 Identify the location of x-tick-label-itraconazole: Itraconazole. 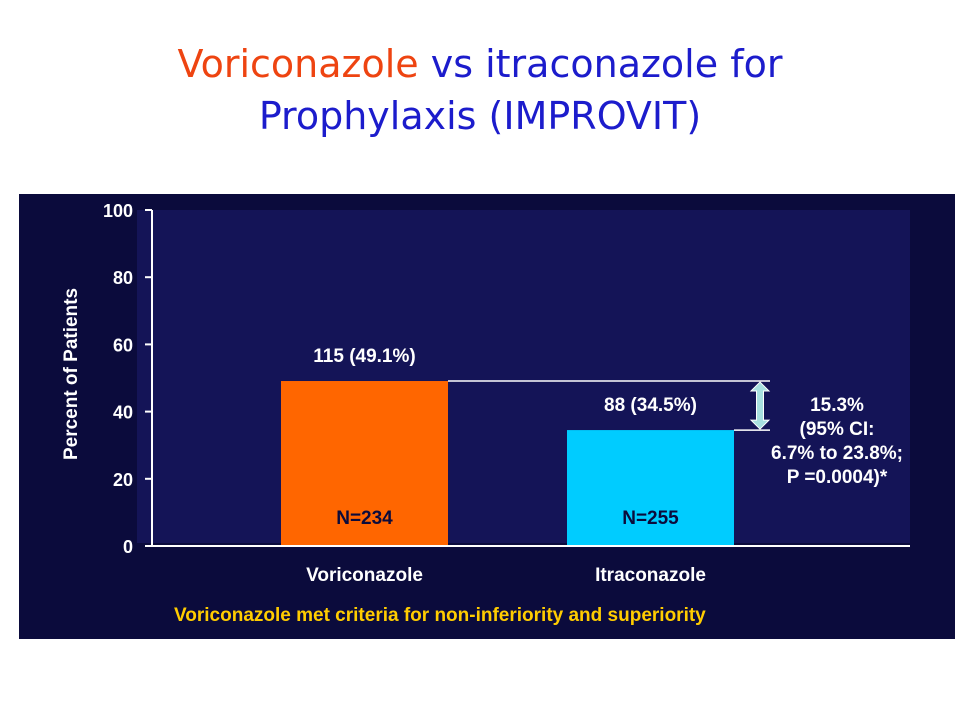
(650, 575).